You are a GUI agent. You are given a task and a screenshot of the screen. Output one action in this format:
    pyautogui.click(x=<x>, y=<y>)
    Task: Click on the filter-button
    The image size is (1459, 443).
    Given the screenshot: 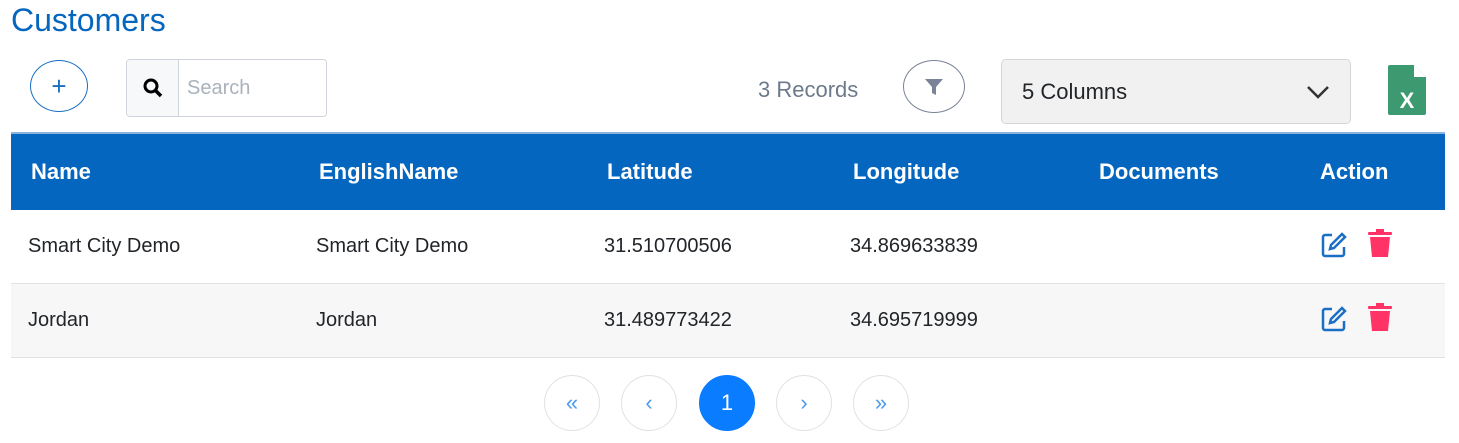 What is the action you would take?
    pyautogui.click(x=934, y=86)
    